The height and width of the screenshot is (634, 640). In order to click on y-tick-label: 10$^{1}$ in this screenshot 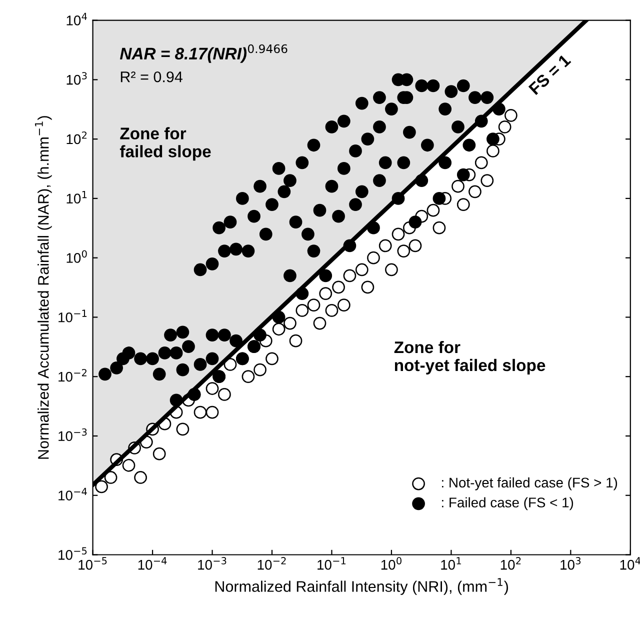, I will do `click(76, 197)`.